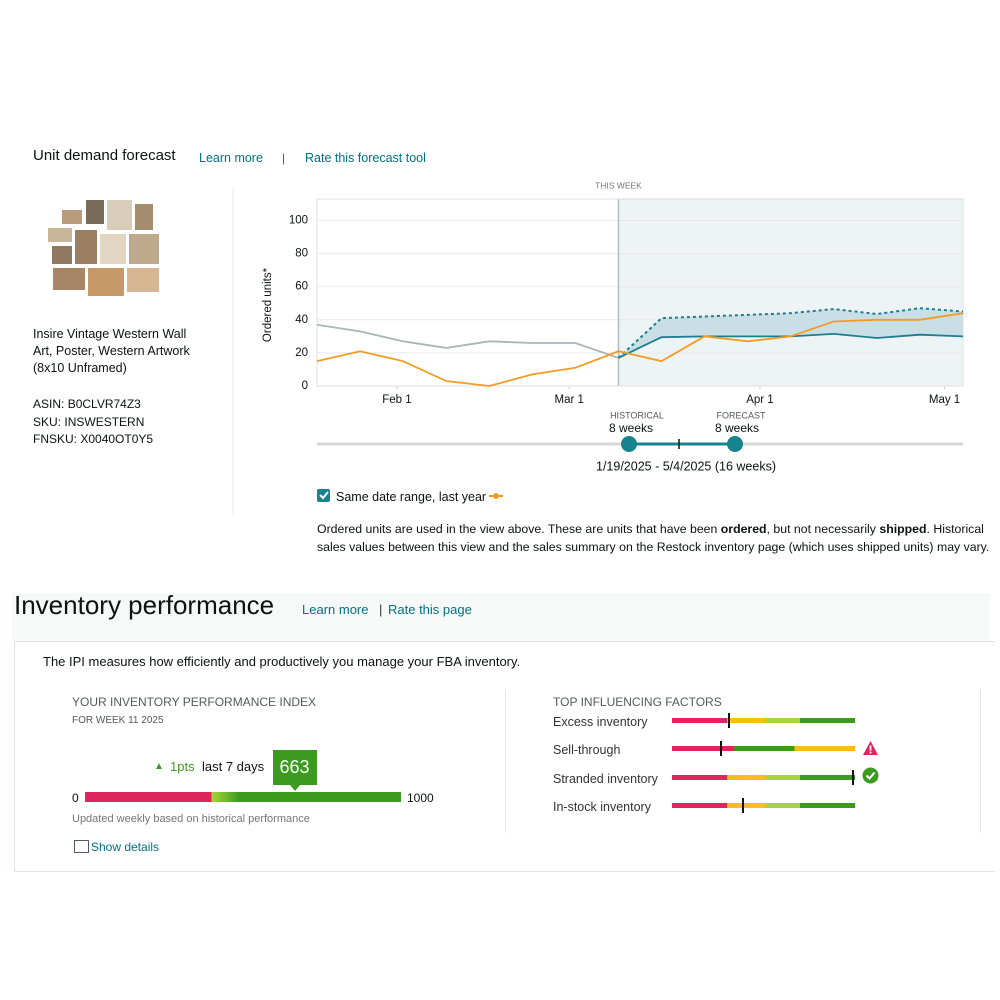 This screenshot has width=1000, height=1000. I want to click on factor-name: Stranded inventory, so click(605, 779).